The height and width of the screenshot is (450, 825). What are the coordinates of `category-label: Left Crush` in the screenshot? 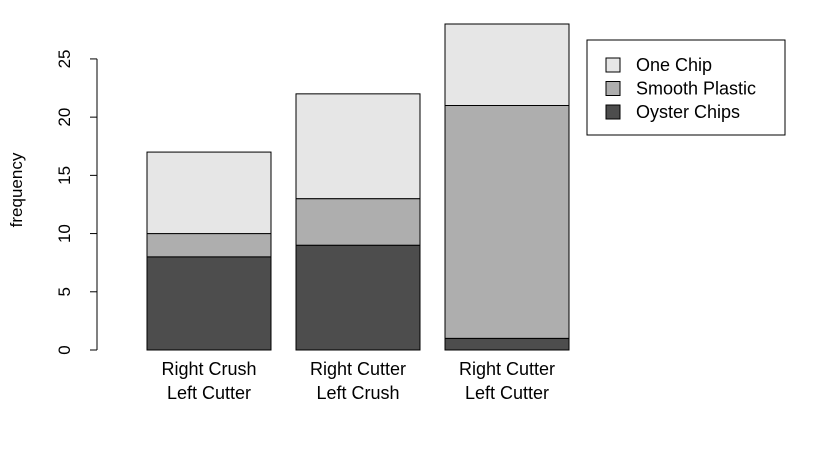 It's located at (357, 393).